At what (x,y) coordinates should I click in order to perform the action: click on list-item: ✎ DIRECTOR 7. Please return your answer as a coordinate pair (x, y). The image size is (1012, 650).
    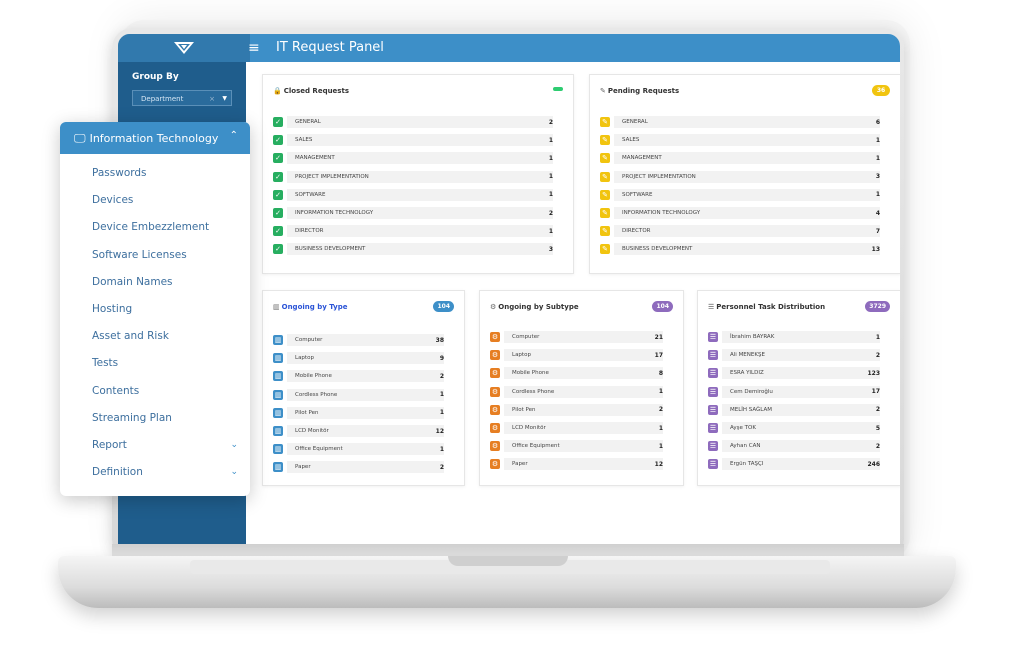
    Looking at the image, I should click on (740, 231).